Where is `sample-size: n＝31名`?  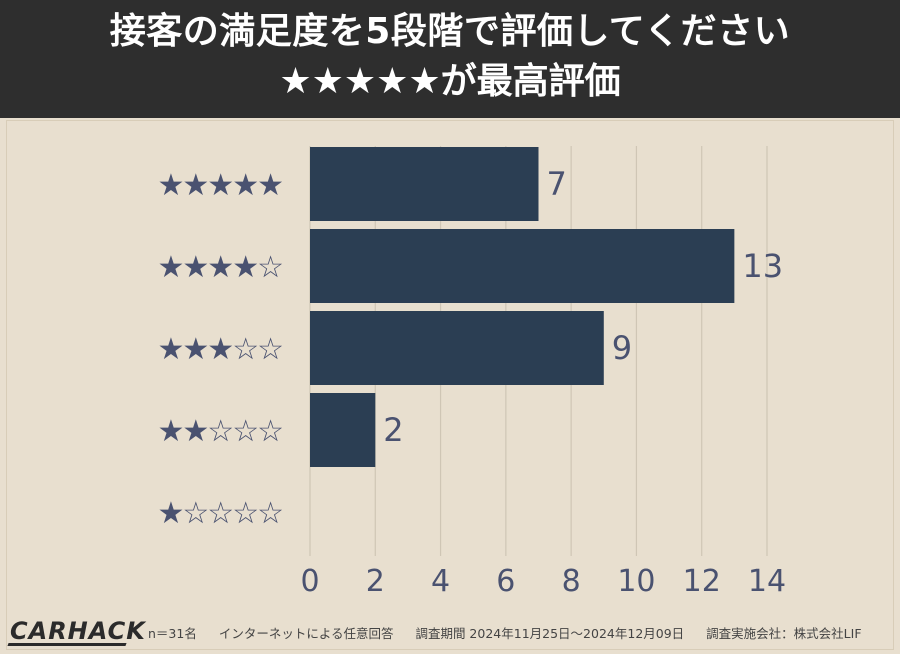 sample-size: n＝31名 is located at coordinates (172, 633).